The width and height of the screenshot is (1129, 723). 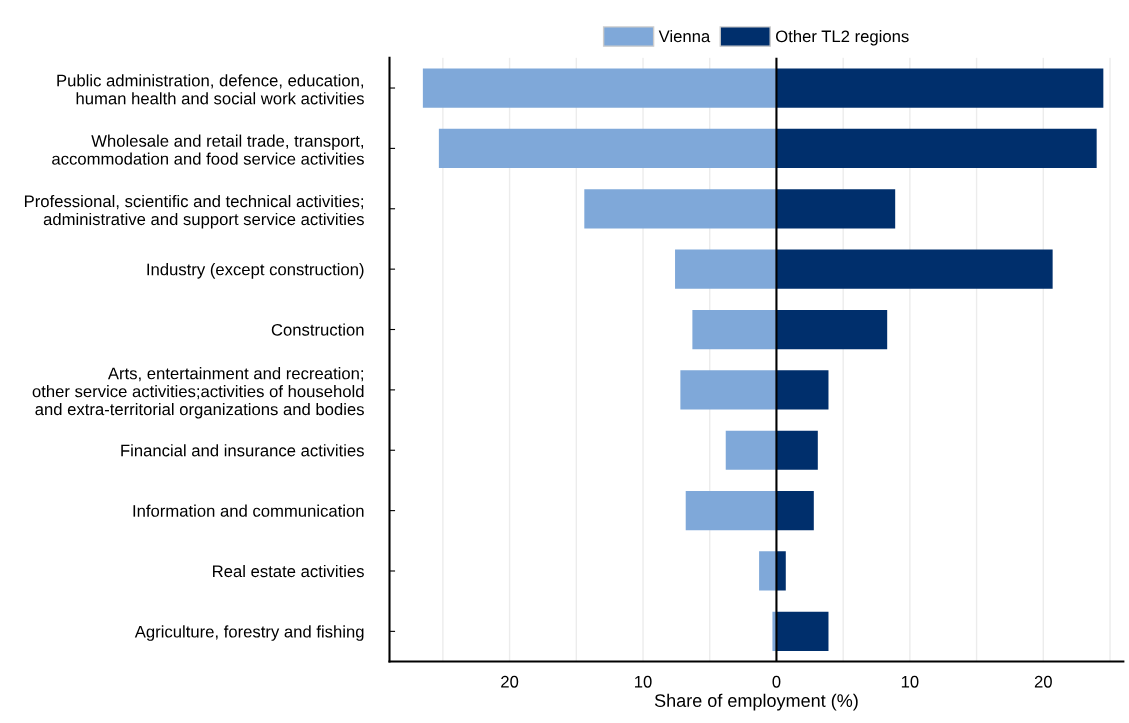 I want to click on x-tick-label: 0, so click(x=776, y=681).